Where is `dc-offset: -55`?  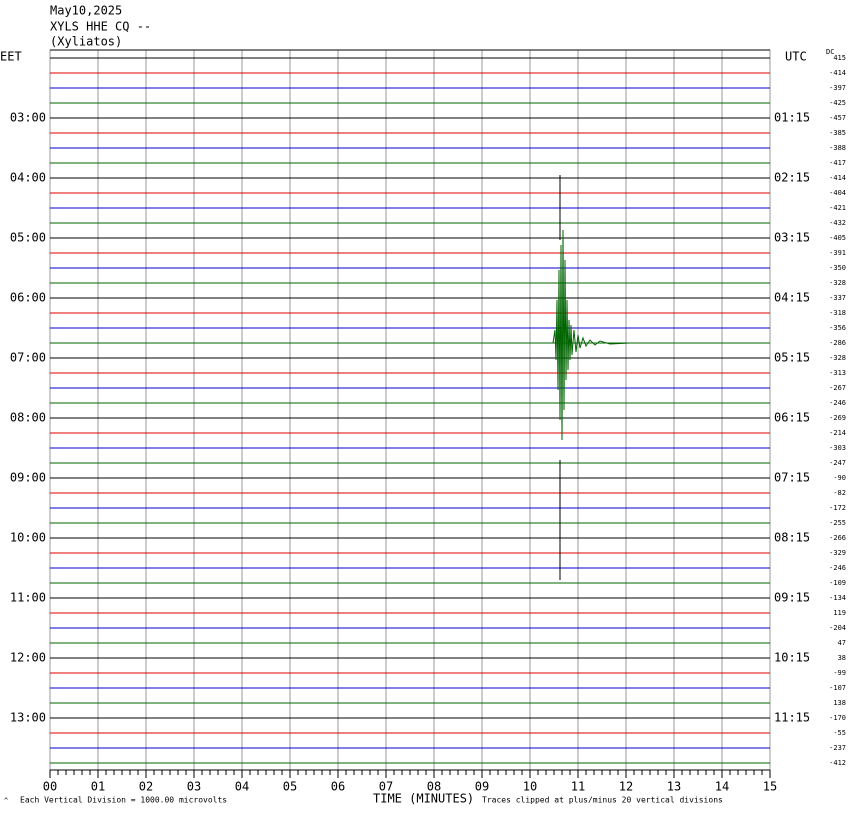 dc-offset: -55 is located at coordinates (839, 733).